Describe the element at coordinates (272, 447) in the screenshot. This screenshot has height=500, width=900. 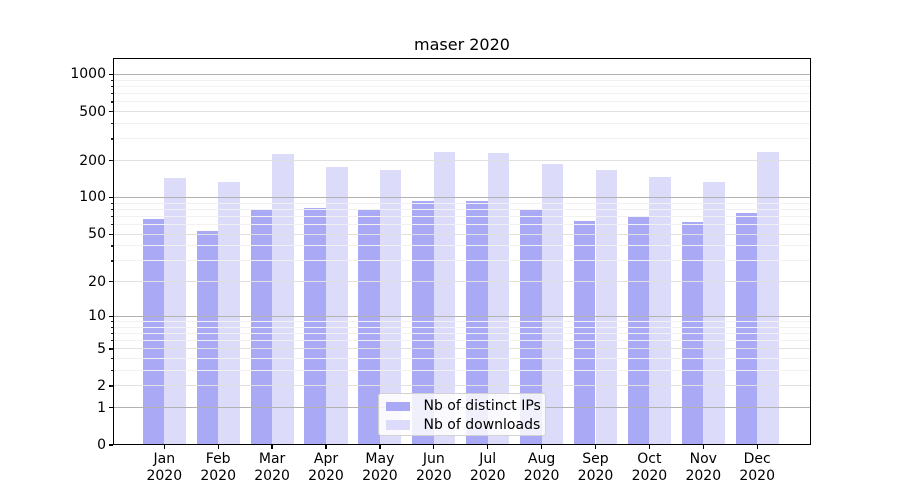
I see `x-tick-mar` at that location.